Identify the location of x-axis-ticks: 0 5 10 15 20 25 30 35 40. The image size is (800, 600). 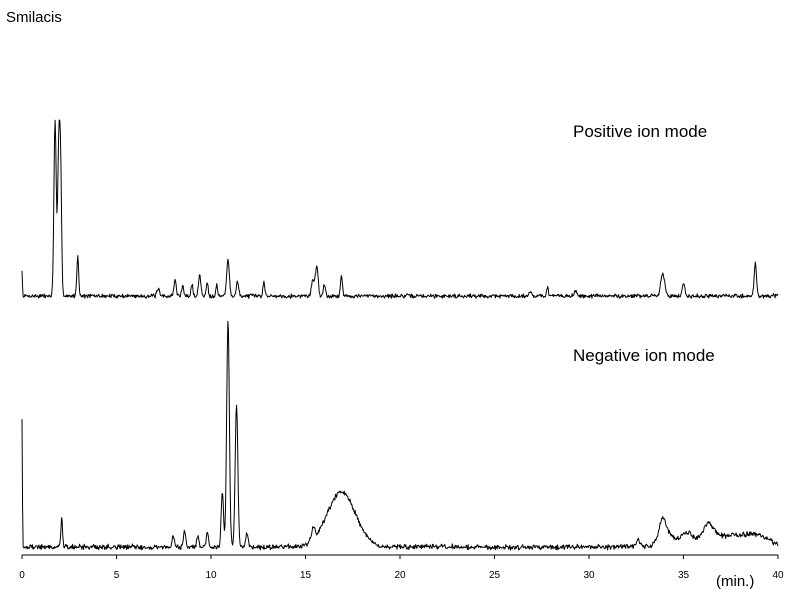
(401, 568).